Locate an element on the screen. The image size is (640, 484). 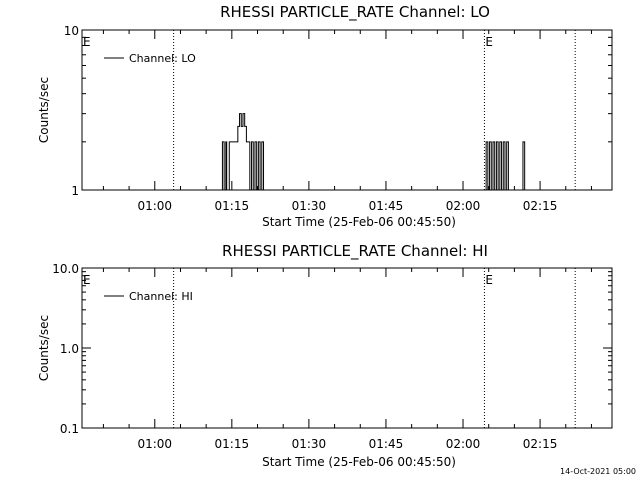
legend-label: Channel: LO is located at coordinates (162, 58).